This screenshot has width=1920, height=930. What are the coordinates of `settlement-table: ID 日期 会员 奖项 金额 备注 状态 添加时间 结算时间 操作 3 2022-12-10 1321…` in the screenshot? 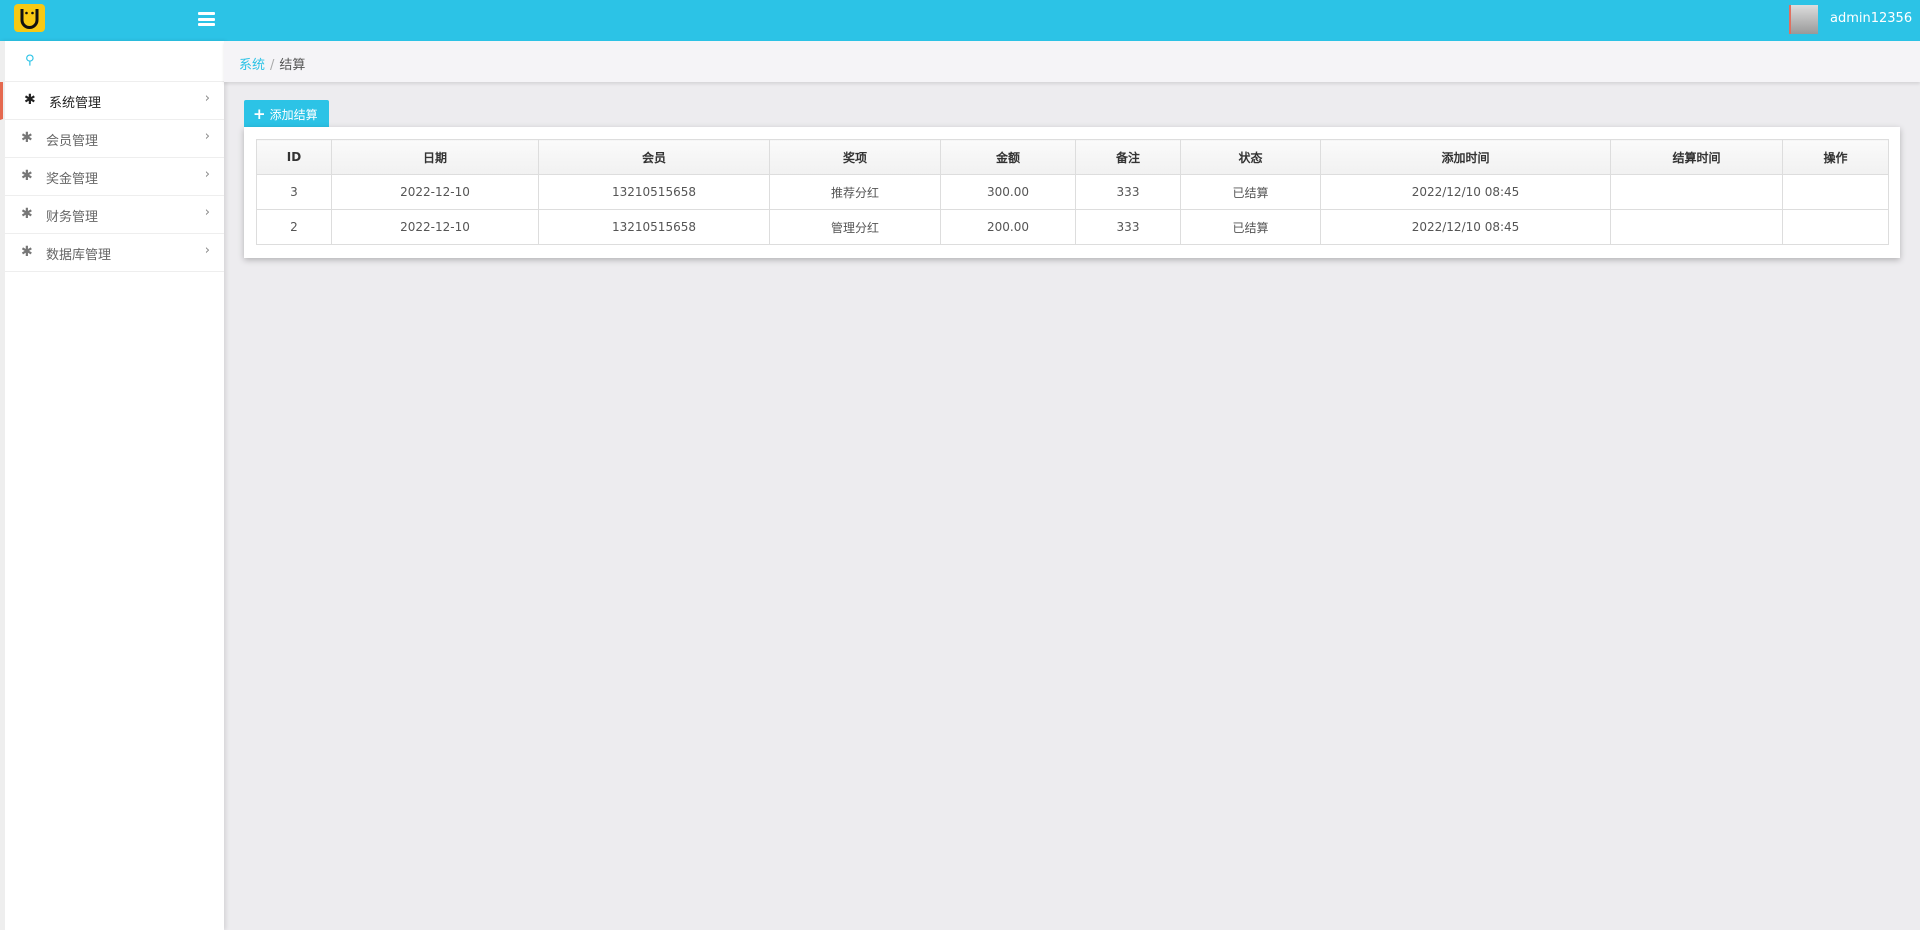 It's located at (1072, 192).